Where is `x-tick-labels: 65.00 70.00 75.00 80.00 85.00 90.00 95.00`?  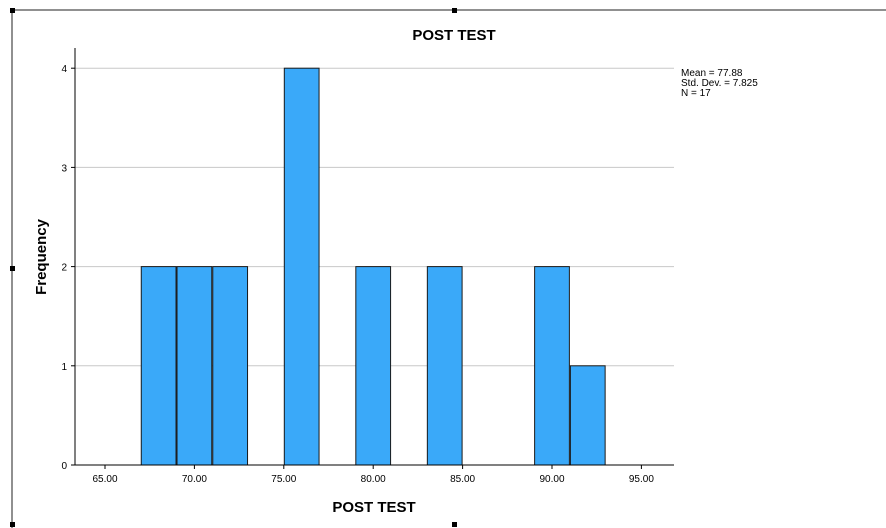
x-tick-labels: 65.00 70.00 75.00 80.00 85.00 90.00 95.00 is located at coordinates (373, 475).